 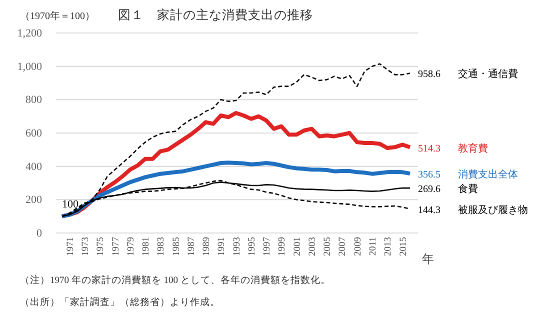 I want to click on data-label: 958.6, so click(x=429, y=74).